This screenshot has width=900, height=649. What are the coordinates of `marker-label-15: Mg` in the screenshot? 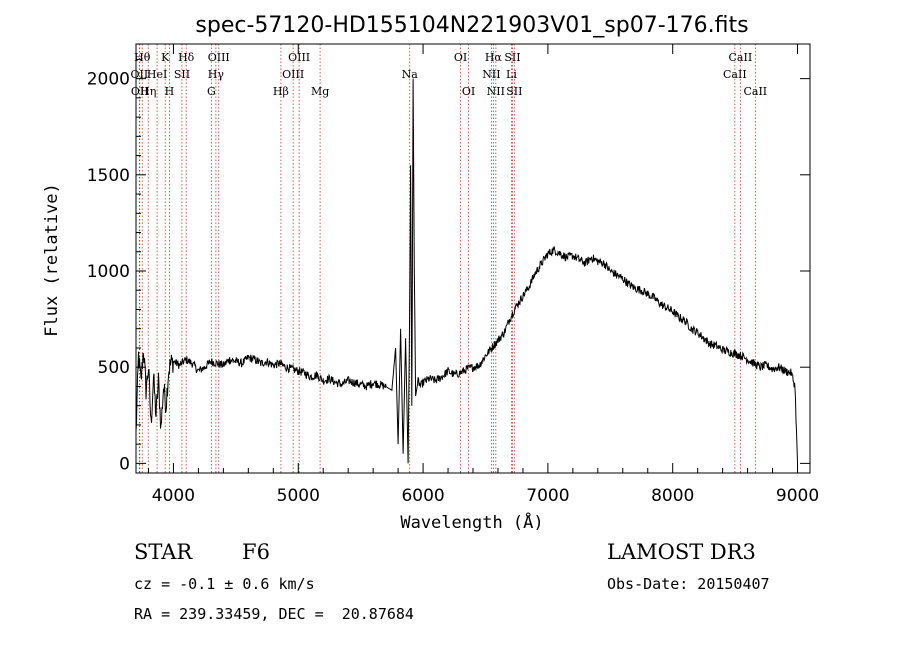 It's located at (320, 91).